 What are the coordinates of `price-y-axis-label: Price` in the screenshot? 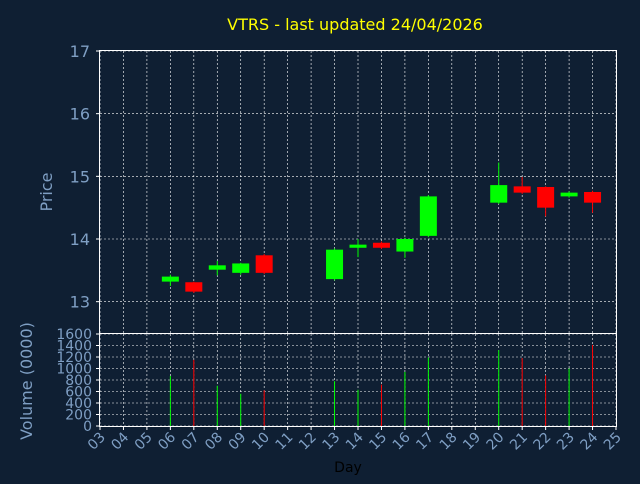 It's located at (46, 191).